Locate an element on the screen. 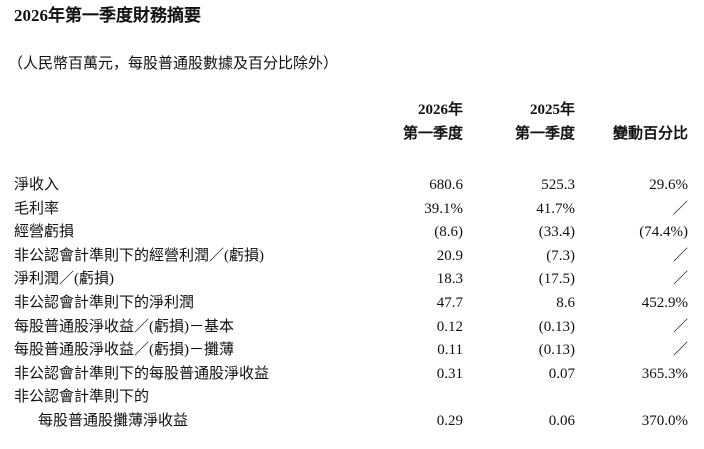 This screenshot has width=704, height=449. cell: 29.6% is located at coordinates (668, 185).